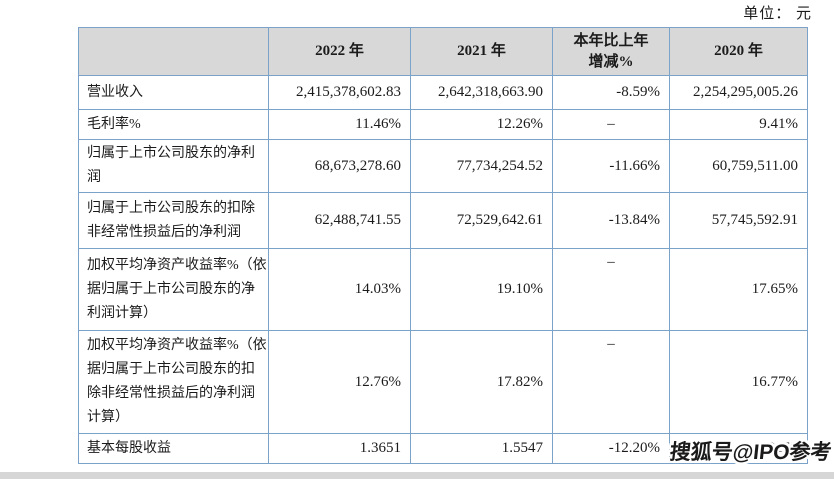  What do you see at coordinates (777, 14) in the screenshot?
I see `unit-label: 单位： 元` at bounding box center [777, 14].